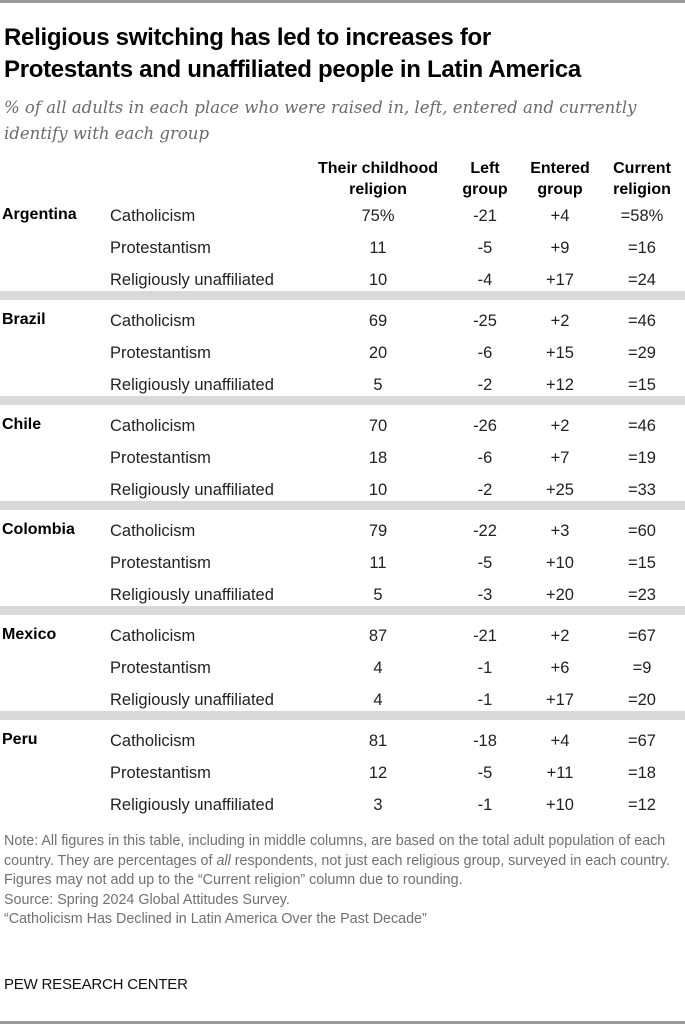 The height and width of the screenshot is (1024, 685). What do you see at coordinates (642, 636) in the screenshot?
I see `current-value: =67` at bounding box center [642, 636].